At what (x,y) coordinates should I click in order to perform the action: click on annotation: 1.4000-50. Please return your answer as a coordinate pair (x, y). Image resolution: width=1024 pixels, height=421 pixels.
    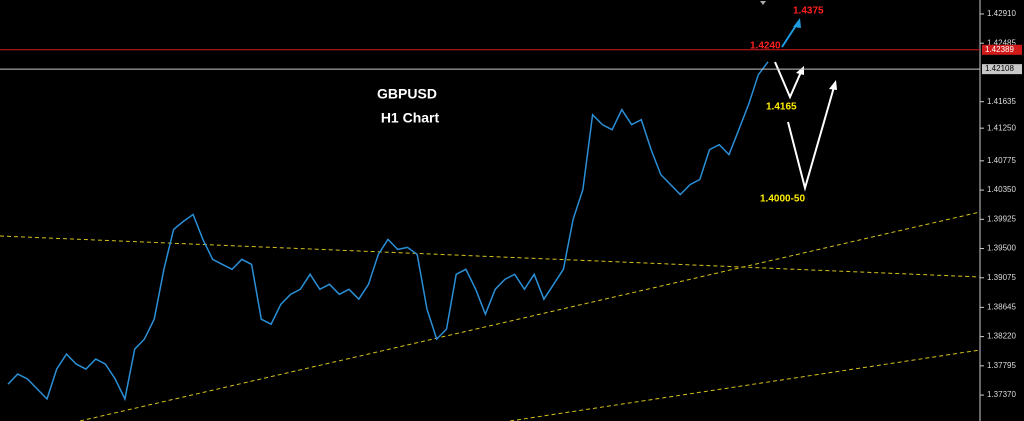
    Looking at the image, I should click on (782, 199).